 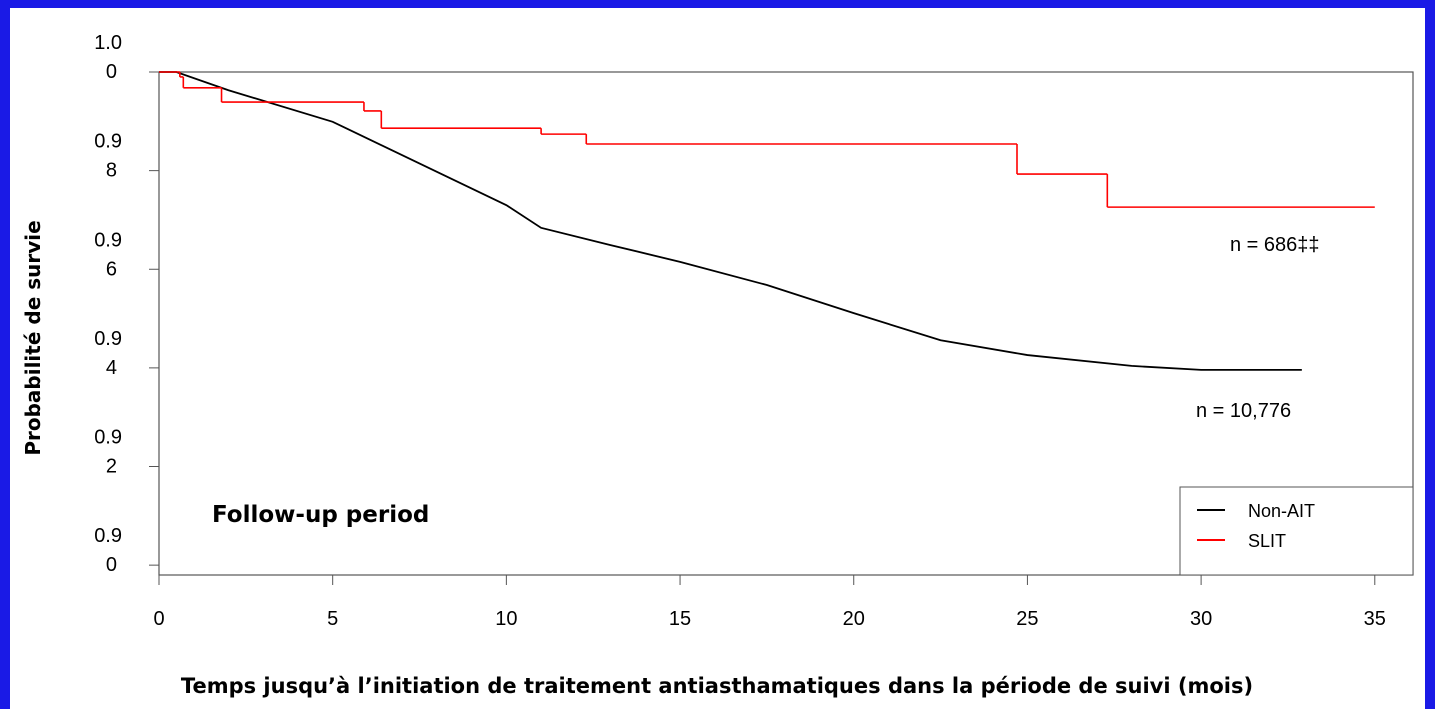 What do you see at coordinates (854, 619) in the screenshot?
I see `x-tick-label: 20` at bounding box center [854, 619].